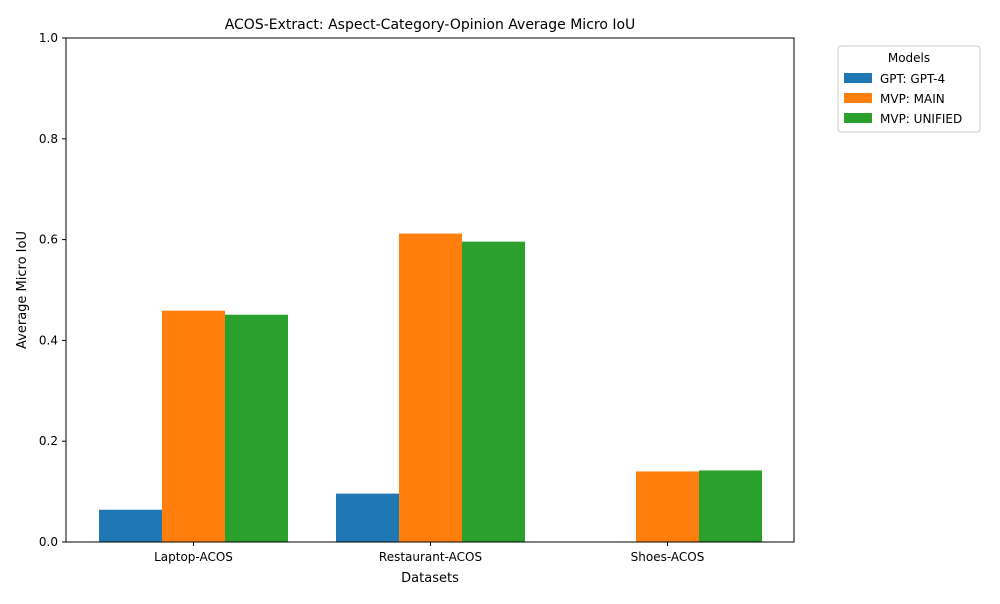 The height and width of the screenshot is (604, 1000). I want to click on x-tick-label: Restaurant-ACOS, so click(430, 557).